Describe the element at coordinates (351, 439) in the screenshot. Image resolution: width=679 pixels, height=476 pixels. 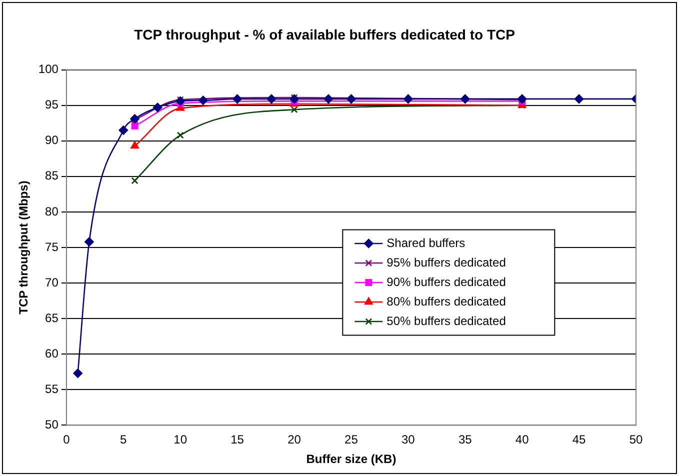
I see `x-tick-label: 25` at that location.